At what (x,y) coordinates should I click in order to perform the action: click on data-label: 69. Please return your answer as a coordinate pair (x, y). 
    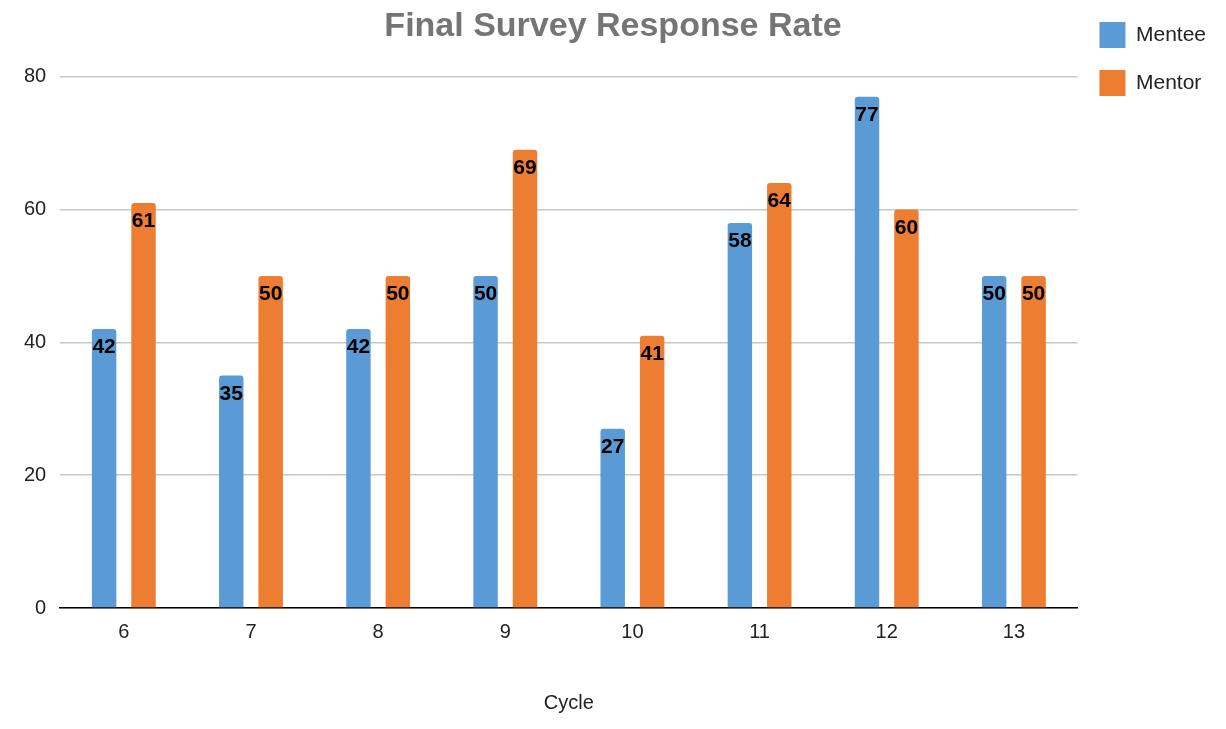
    Looking at the image, I should click on (525, 167).